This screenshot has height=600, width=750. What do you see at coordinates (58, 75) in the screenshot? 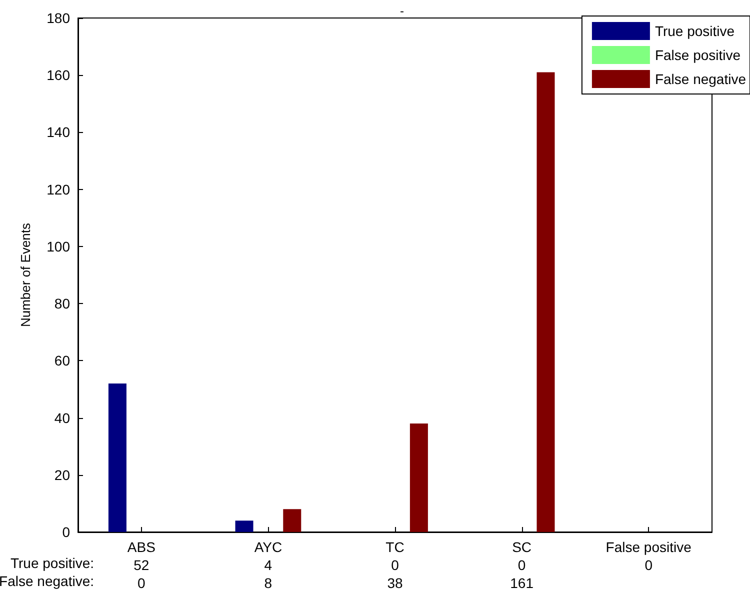
I see `y-tick-label: 160` at bounding box center [58, 75].